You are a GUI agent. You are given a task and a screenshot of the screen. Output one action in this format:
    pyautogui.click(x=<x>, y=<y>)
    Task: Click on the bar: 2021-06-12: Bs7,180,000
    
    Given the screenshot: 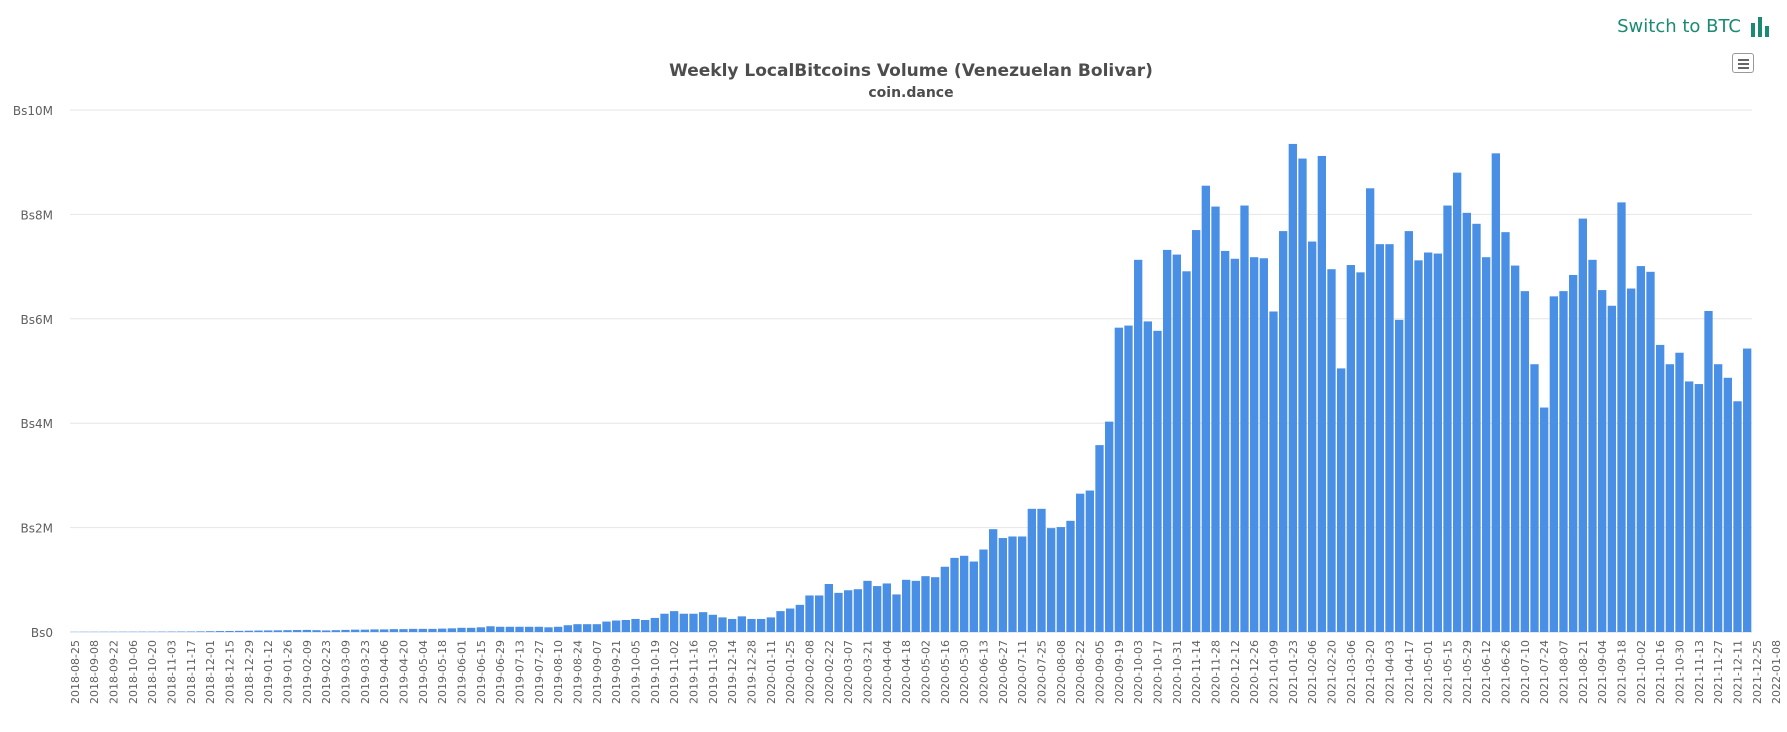 What is the action you would take?
    pyautogui.click(x=1486, y=444)
    